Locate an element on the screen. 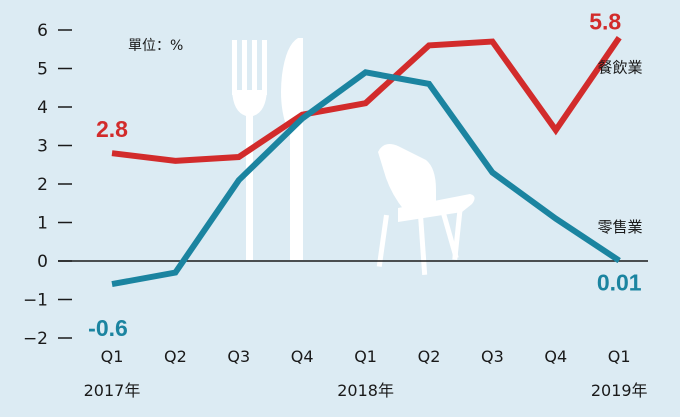 This screenshot has height=417, width=680. y-tick-label: −1 is located at coordinates (35, 301).